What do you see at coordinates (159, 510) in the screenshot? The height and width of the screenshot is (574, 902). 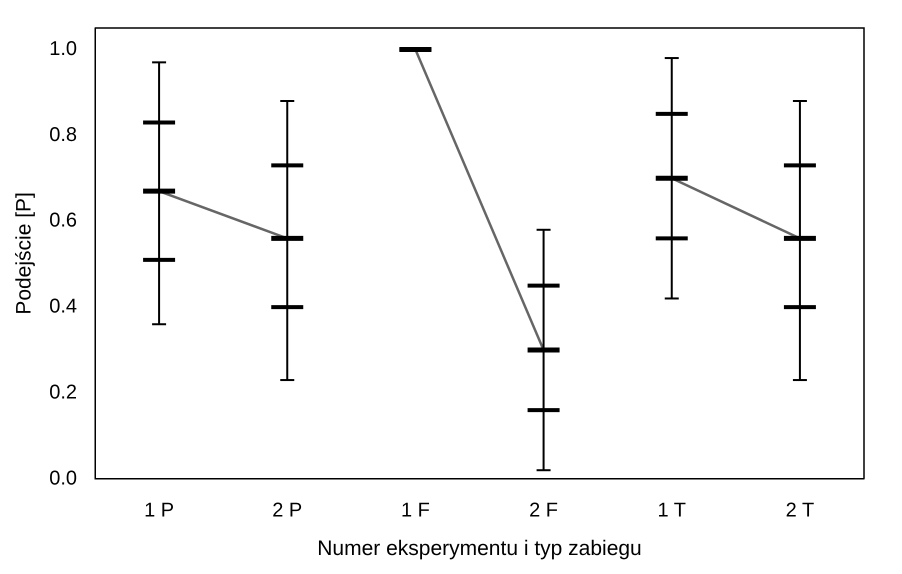 I see `x-tick-label: 1 P` at bounding box center [159, 510].